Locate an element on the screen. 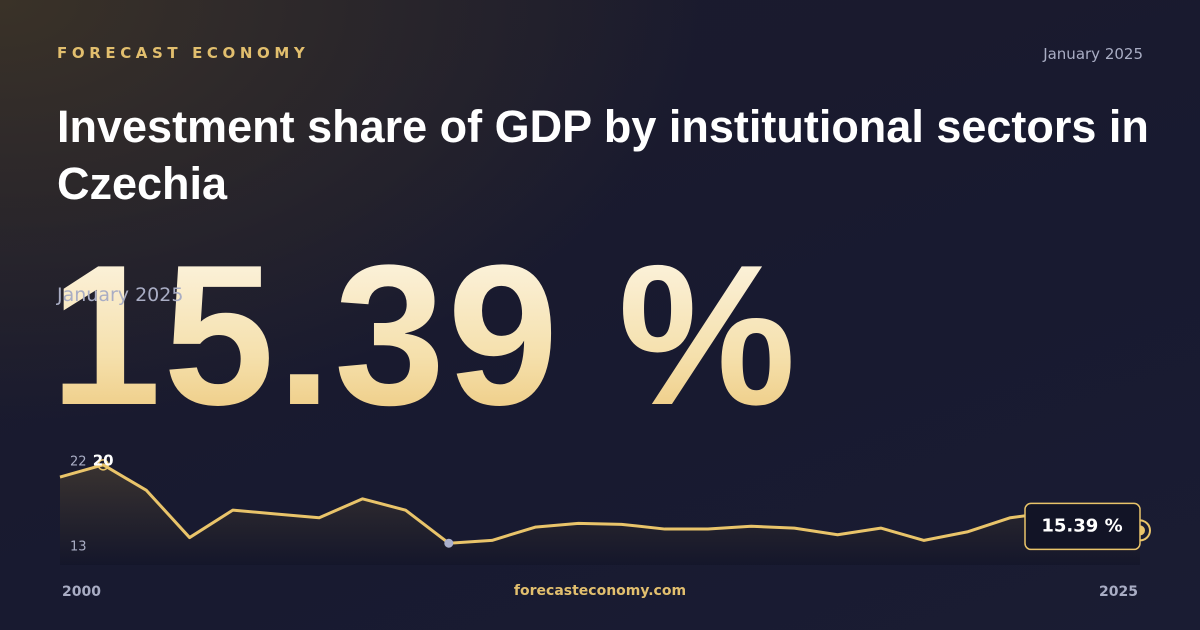 The width and height of the screenshot is (1200, 630). x-tick-label: 2000 is located at coordinates (81, 592).